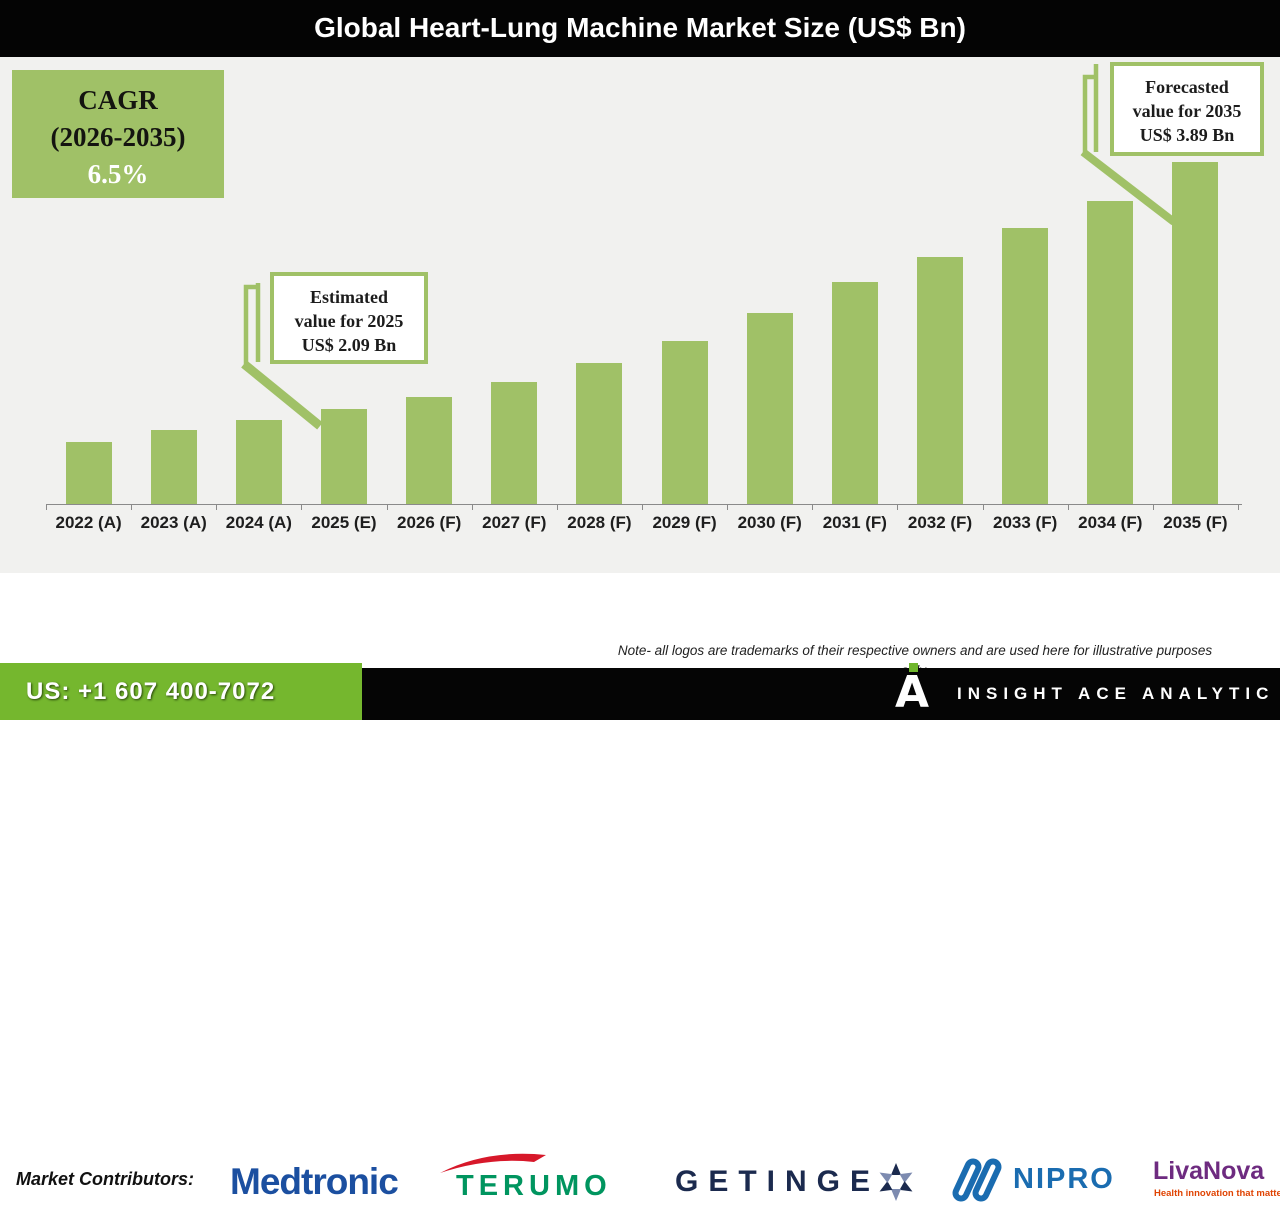 This screenshot has width=1280, height=1210. What do you see at coordinates (181, 691) in the screenshot?
I see `footer-phone: US: +1 607 400-7072` at bounding box center [181, 691].